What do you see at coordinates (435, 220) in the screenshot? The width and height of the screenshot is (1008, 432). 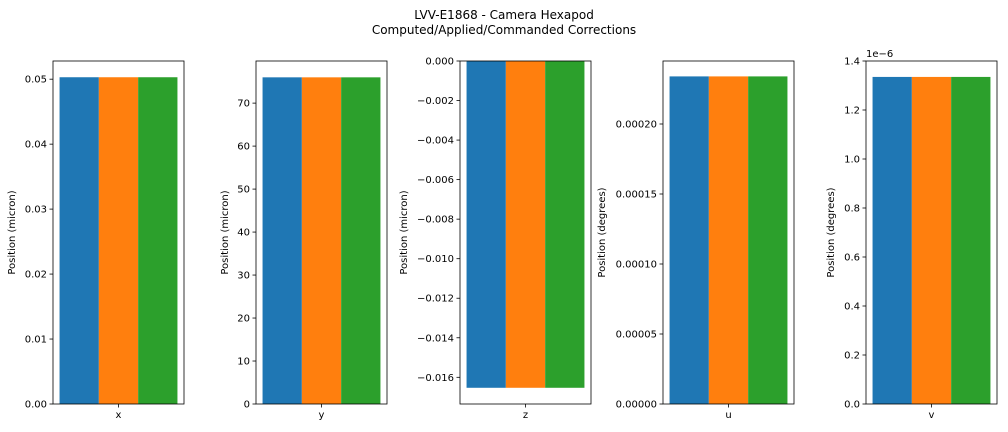 I see `ytick-label-z-4: −0.008` at bounding box center [435, 220].